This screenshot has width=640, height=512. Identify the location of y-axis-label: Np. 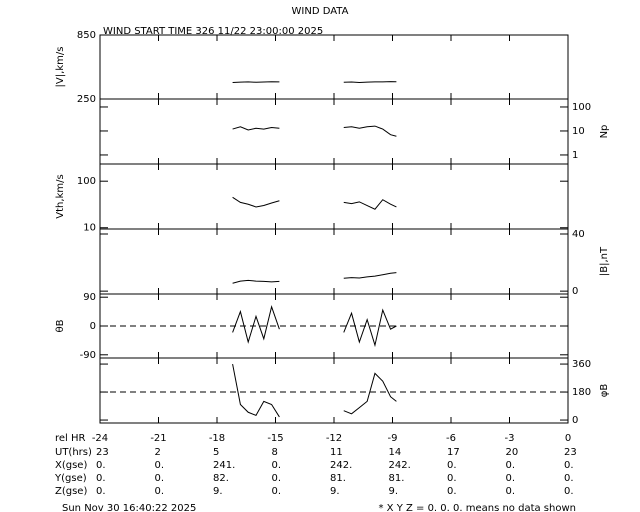
(604, 132).